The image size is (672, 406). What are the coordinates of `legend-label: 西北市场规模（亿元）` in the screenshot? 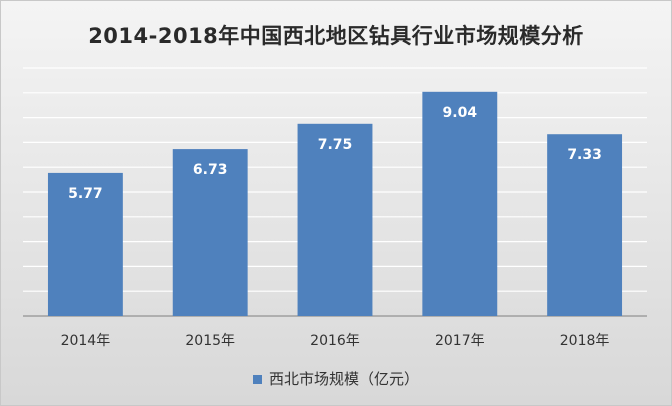 It's located at (343, 379).